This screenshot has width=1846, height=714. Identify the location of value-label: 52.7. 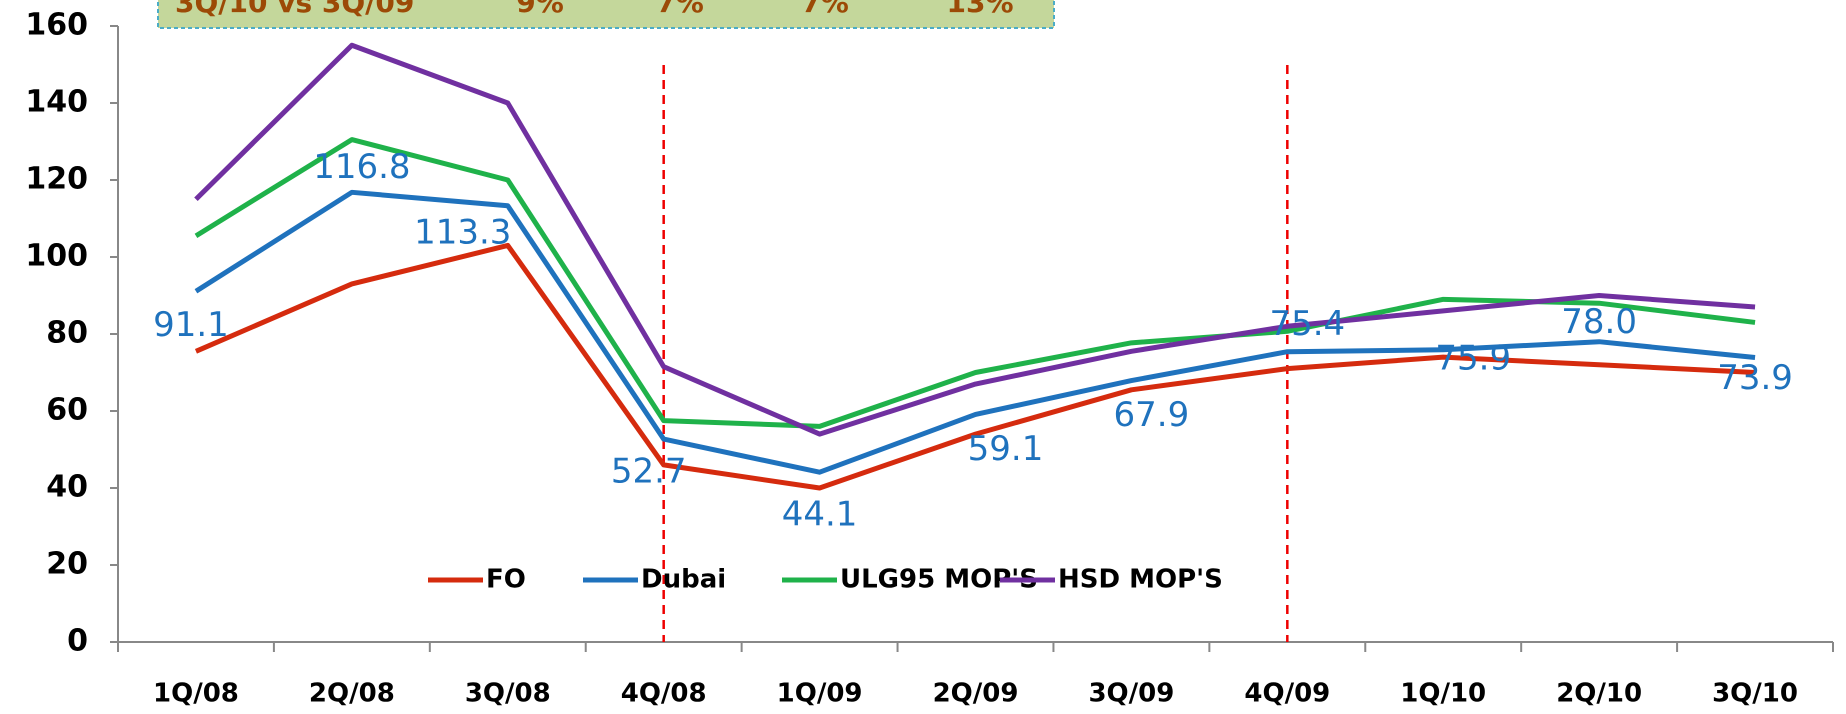
(649, 472).